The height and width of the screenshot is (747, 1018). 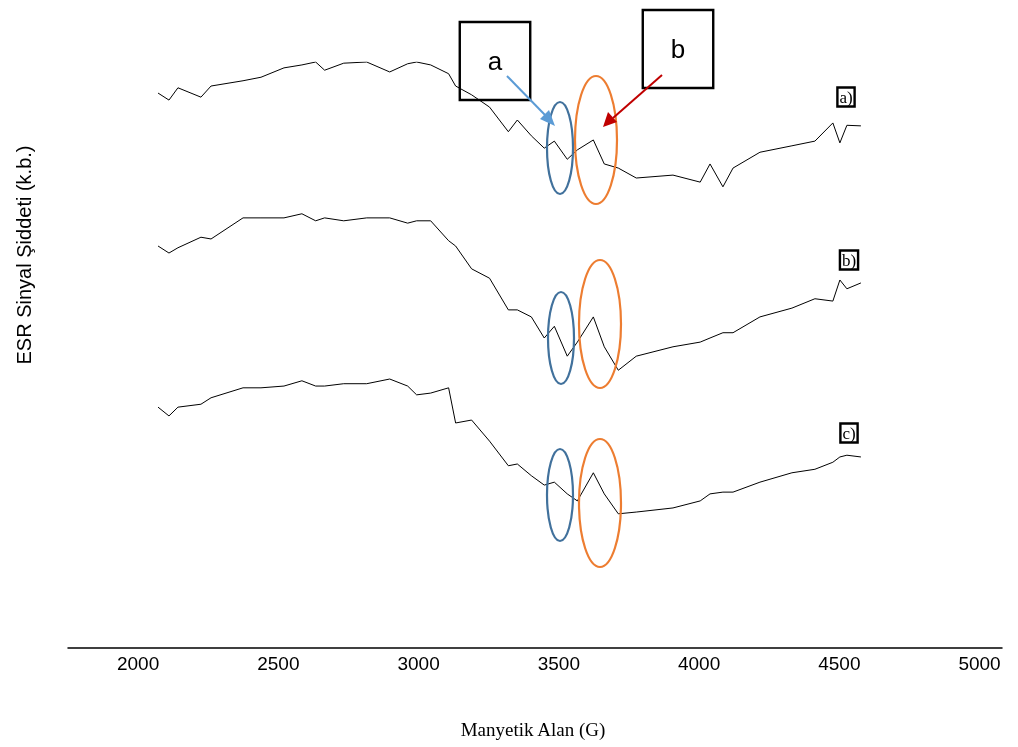 I want to click on x-tick-label: 4500, so click(x=839, y=663).